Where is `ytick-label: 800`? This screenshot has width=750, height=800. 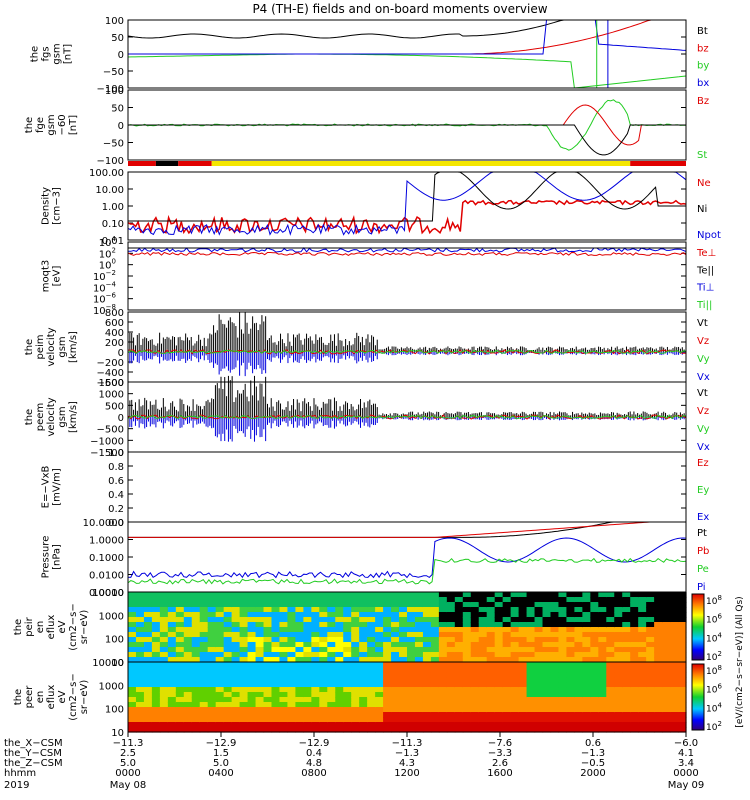 ytick-label: 800 is located at coordinates (114, 313).